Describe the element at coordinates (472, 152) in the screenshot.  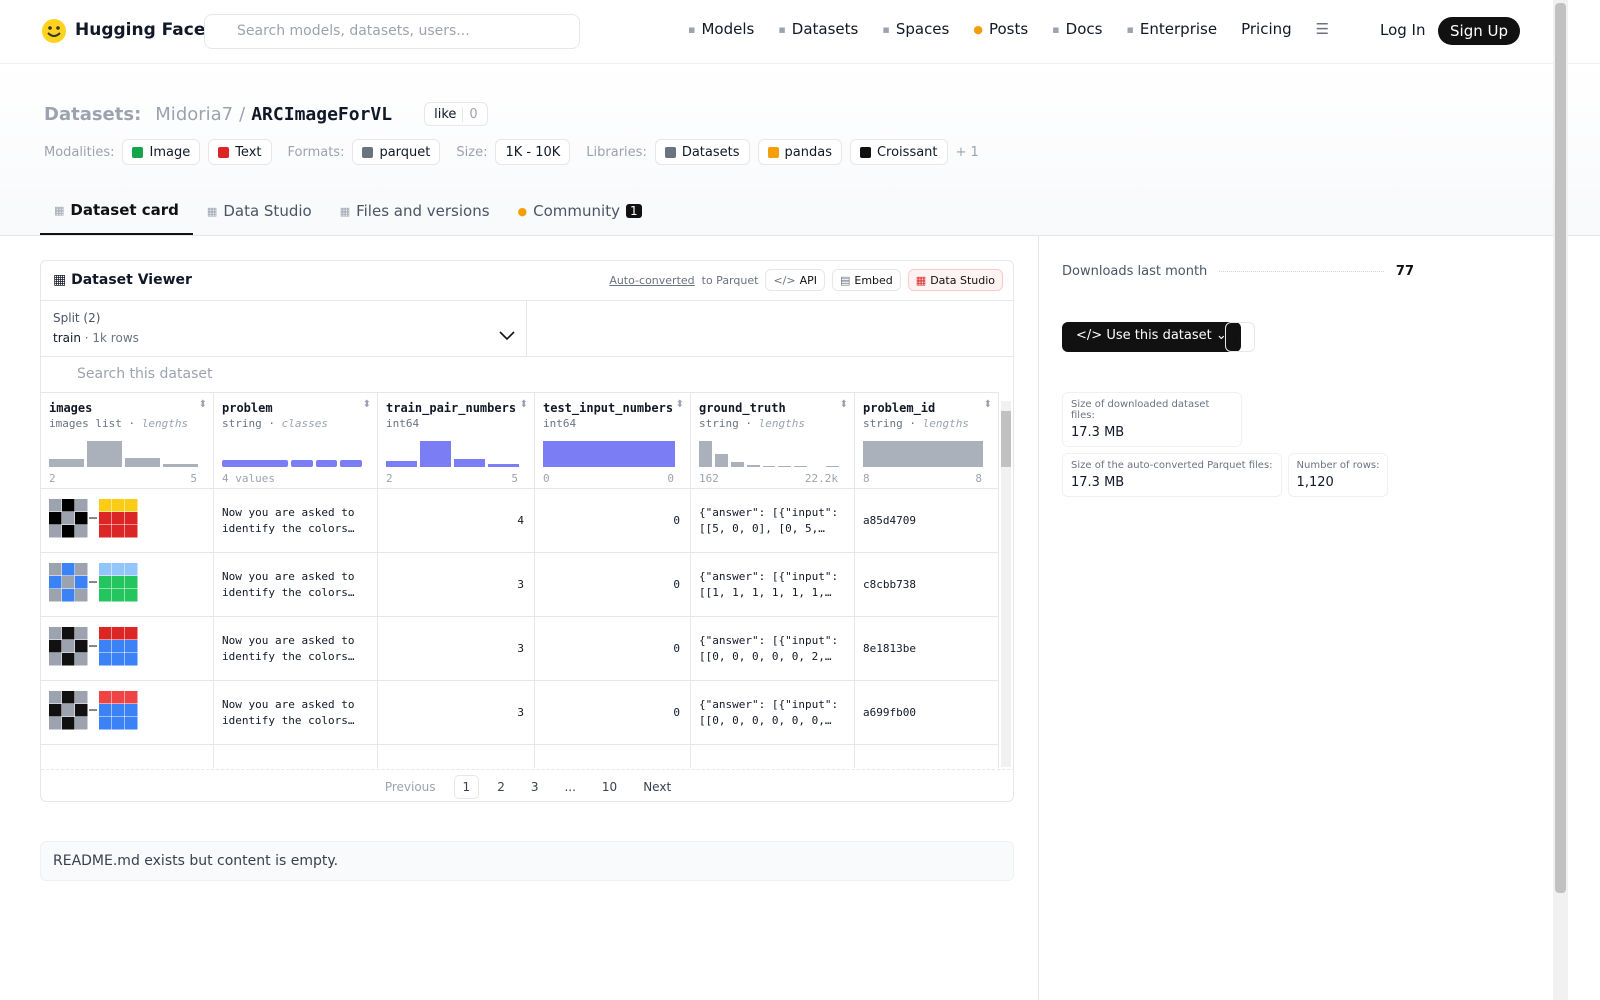
I see `tag-group-label: Size:` at that location.